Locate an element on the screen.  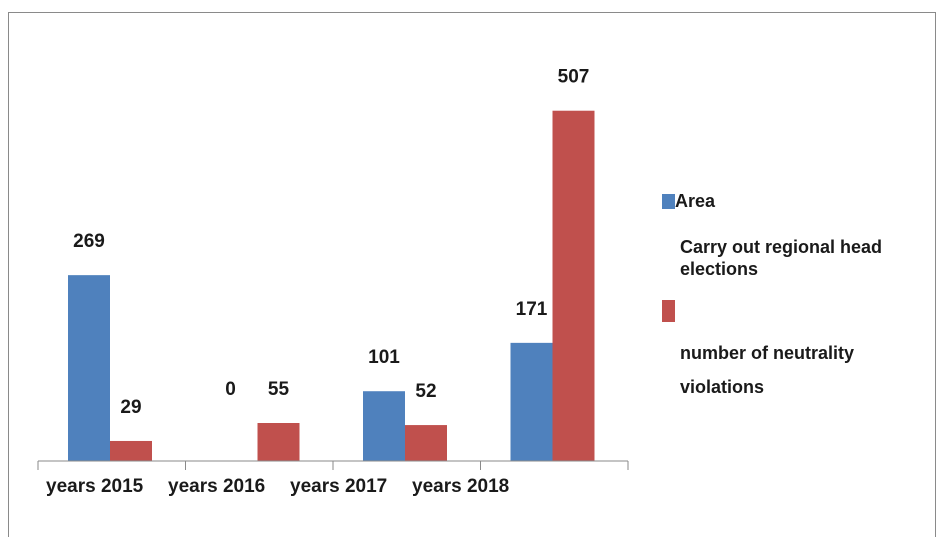
legend-swatch-violations is located at coordinates (668, 311).